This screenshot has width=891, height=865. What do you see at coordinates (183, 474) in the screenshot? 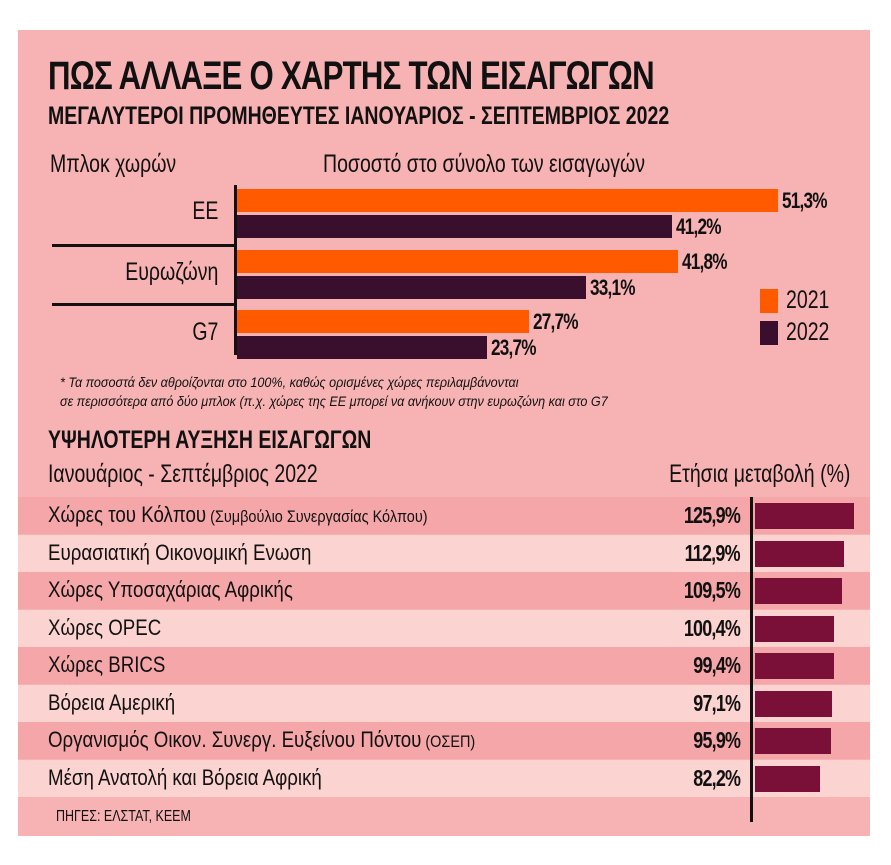
I see `growth-subtitle-text: Ιανουάριος - Σεπτέμβριος 2022` at bounding box center [183, 474].